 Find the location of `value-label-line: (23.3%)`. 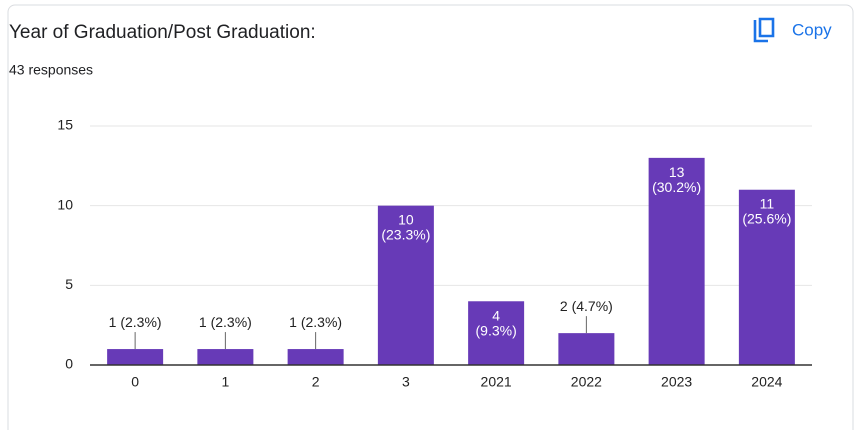

value-label-line: (23.3%) is located at coordinates (405, 234).